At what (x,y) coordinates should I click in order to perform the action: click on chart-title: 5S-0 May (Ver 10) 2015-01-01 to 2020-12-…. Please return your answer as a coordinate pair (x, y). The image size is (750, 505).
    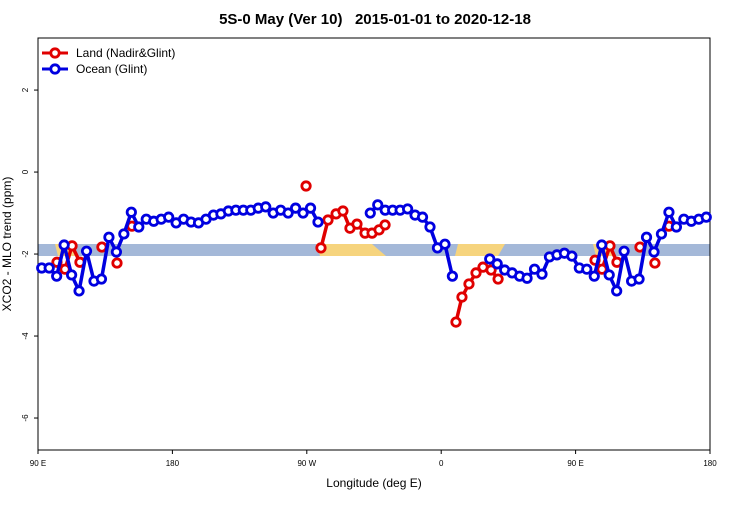
    Looking at the image, I should click on (375, 19).